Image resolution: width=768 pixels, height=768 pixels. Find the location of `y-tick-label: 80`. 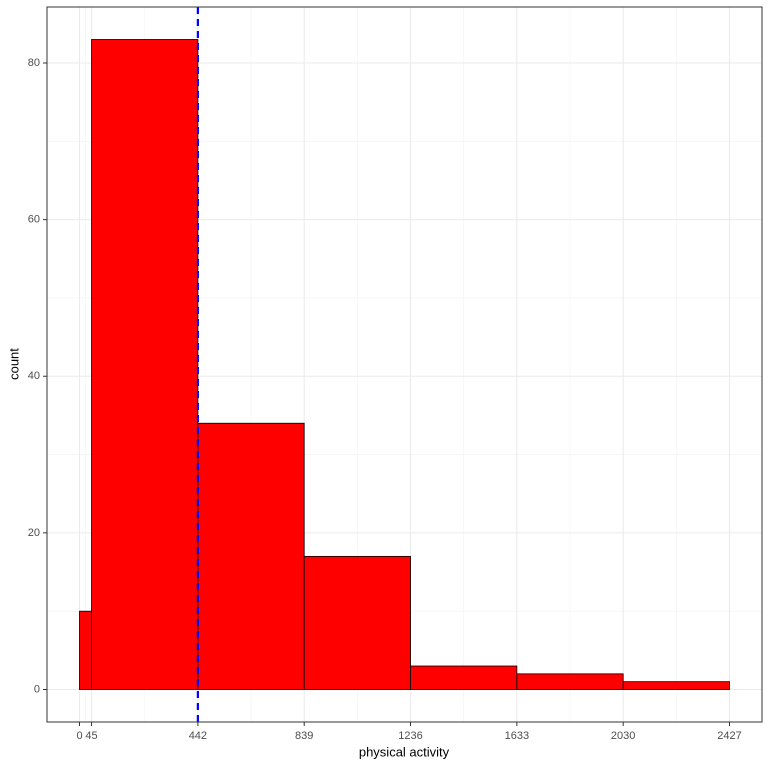

y-tick-label: 80 is located at coordinates (34, 63).